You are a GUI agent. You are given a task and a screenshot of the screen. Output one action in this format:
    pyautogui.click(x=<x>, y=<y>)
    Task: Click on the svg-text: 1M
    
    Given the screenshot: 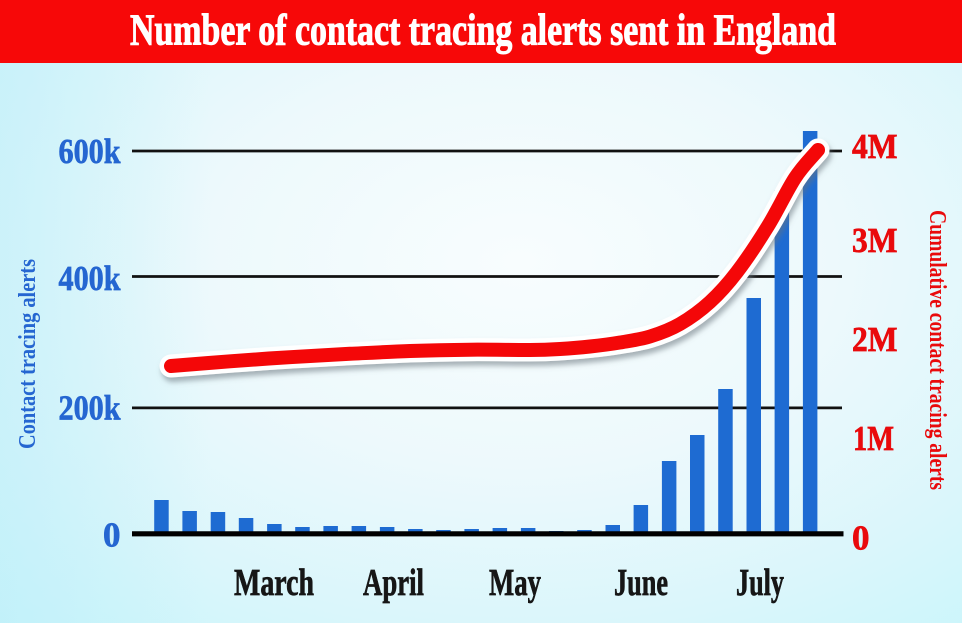 What is the action you would take?
    pyautogui.click(x=873, y=438)
    